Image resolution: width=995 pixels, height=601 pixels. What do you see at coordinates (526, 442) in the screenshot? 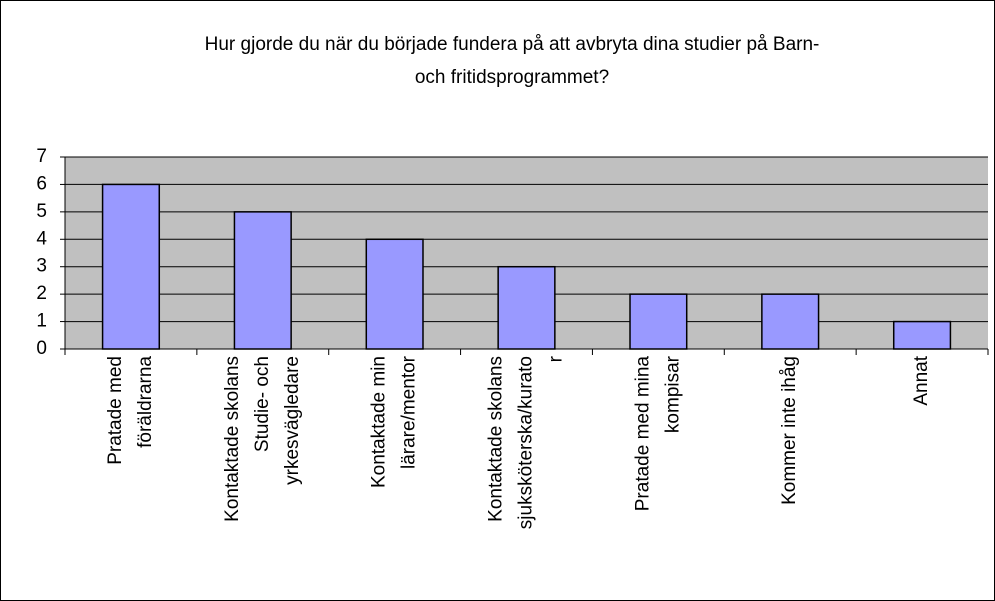
I see `x-tick-label: Kontaktade skolans sjuksköterska/kurato r` at bounding box center [526, 442].